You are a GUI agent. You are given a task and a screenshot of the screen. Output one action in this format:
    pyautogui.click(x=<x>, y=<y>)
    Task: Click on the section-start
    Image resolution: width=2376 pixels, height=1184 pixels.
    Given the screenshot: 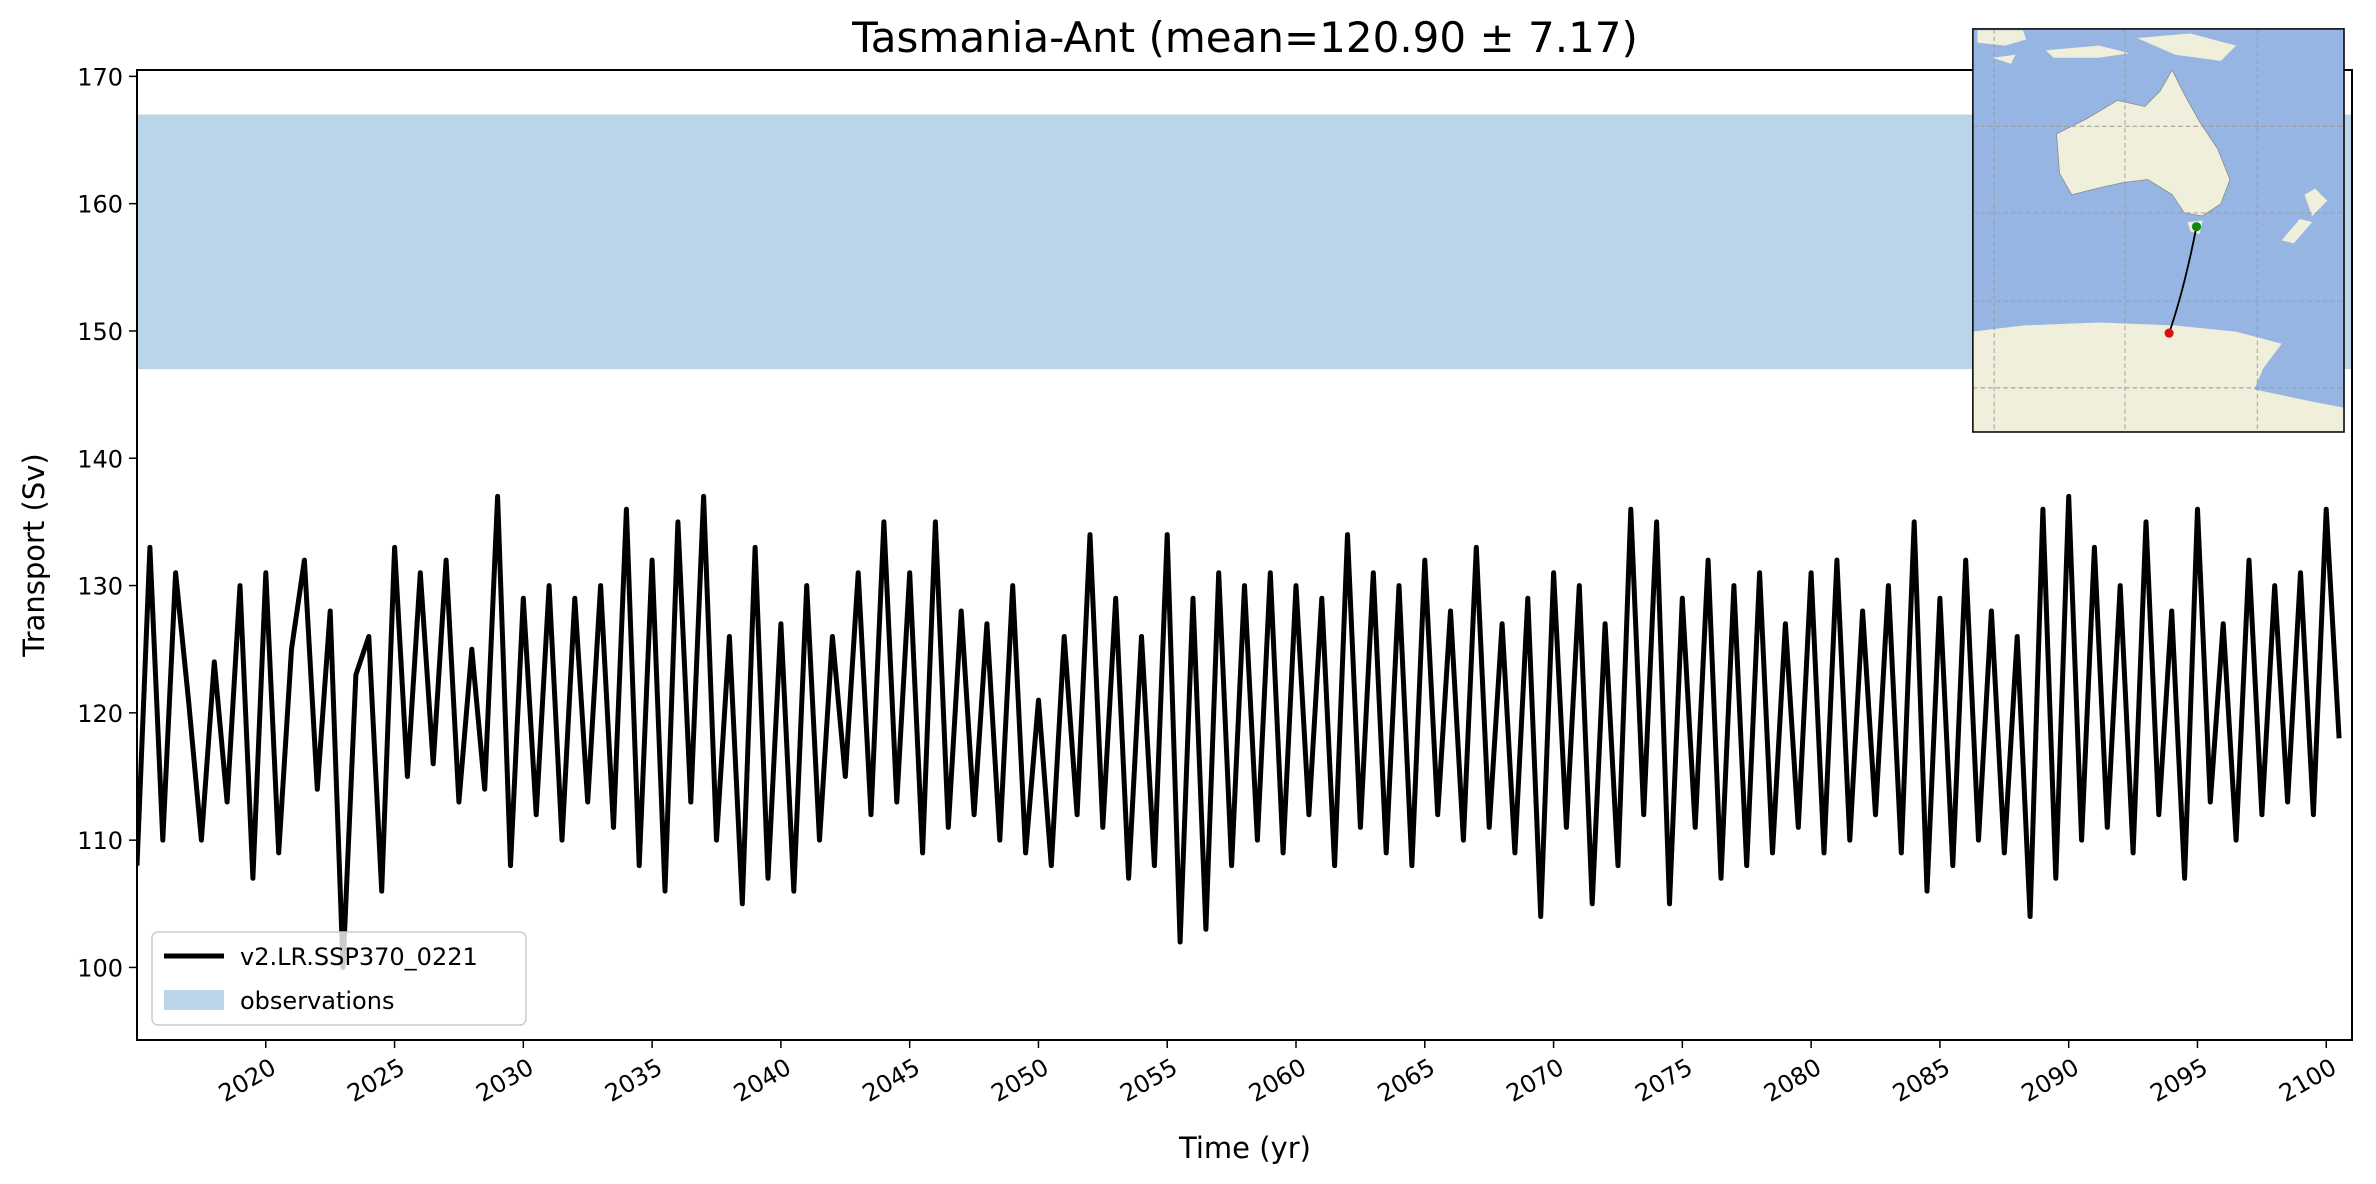 What is the action you would take?
    pyautogui.click(x=2196, y=227)
    